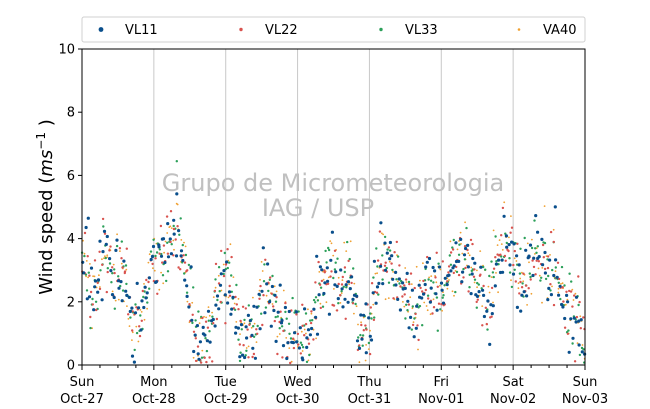 The width and height of the screenshot is (650, 409). Describe the element at coordinates (82, 399) in the screenshot. I see `x-tick-label-date: Oct-27` at that location.